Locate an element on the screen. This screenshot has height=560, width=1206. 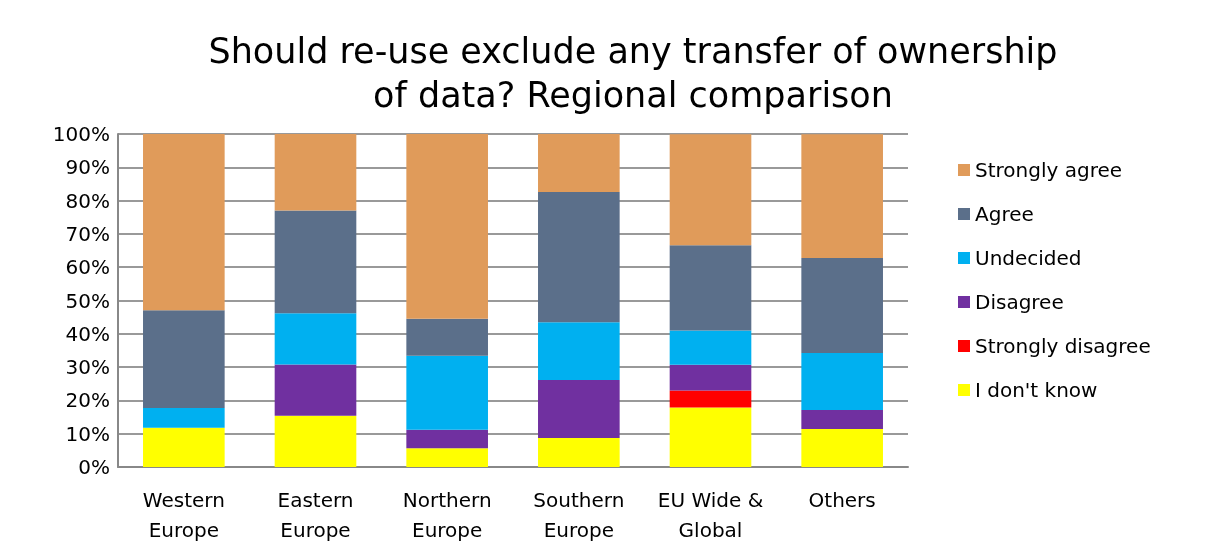
x-tick-label: Eastern Europe is located at coordinates (315, 515).